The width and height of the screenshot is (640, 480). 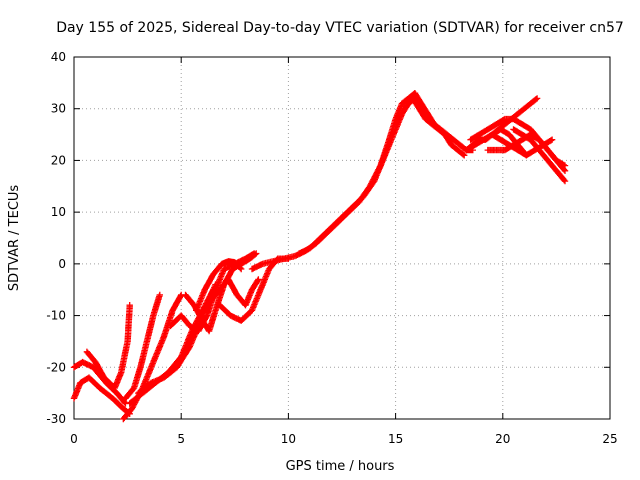 What do you see at coordinates (288, 439) in the screenshot?
I see `x-tick-label: 10` at bounding box center [288, 439].